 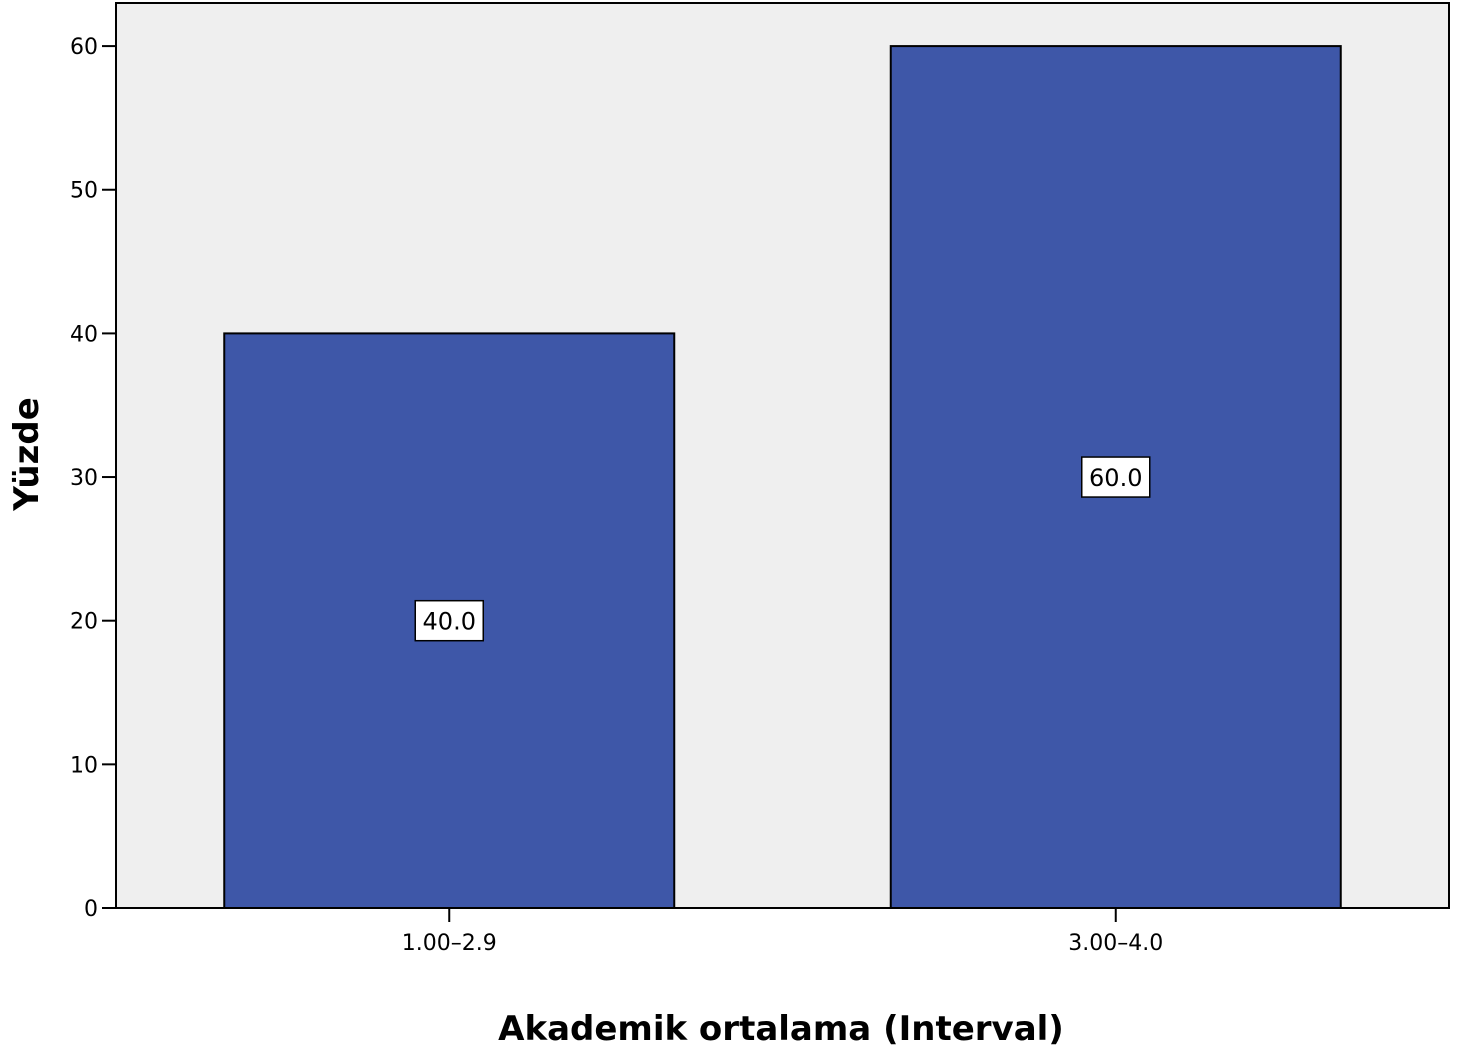 I want to click on data-label-2: 60.0, so click(x=1115, y=478).